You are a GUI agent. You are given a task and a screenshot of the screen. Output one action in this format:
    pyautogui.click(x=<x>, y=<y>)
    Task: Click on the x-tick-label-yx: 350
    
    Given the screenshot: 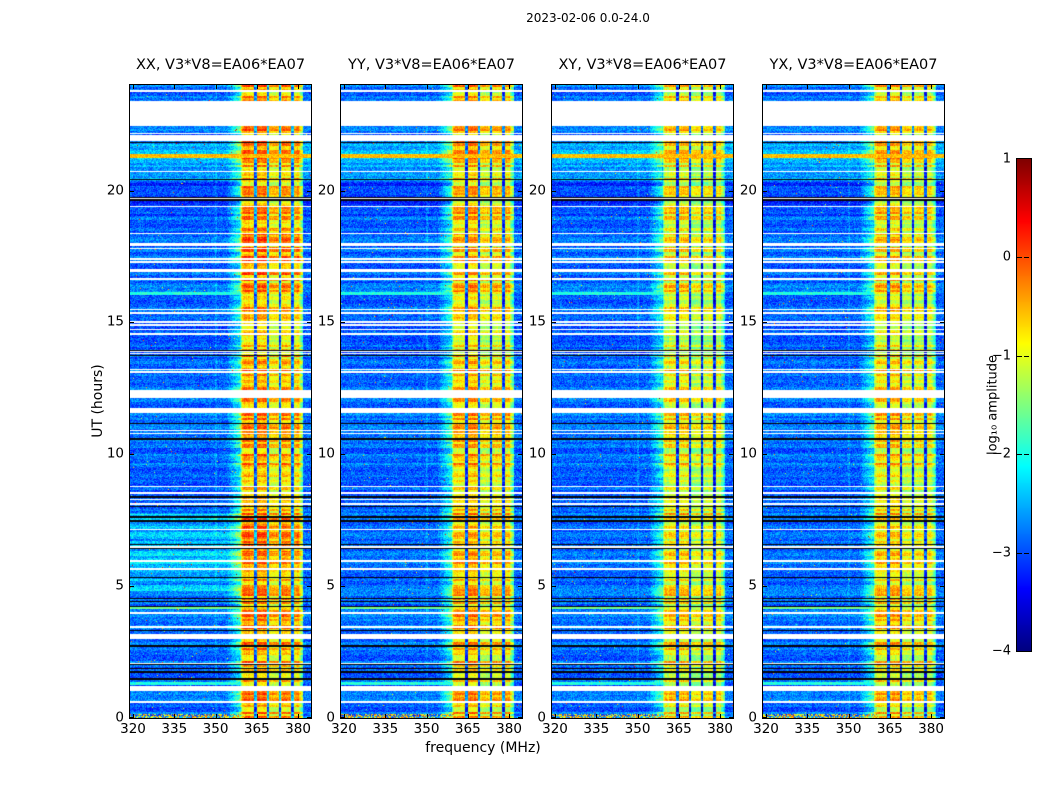 What is the action you would take?
    pyautogui.click(x=848, y=729)
    